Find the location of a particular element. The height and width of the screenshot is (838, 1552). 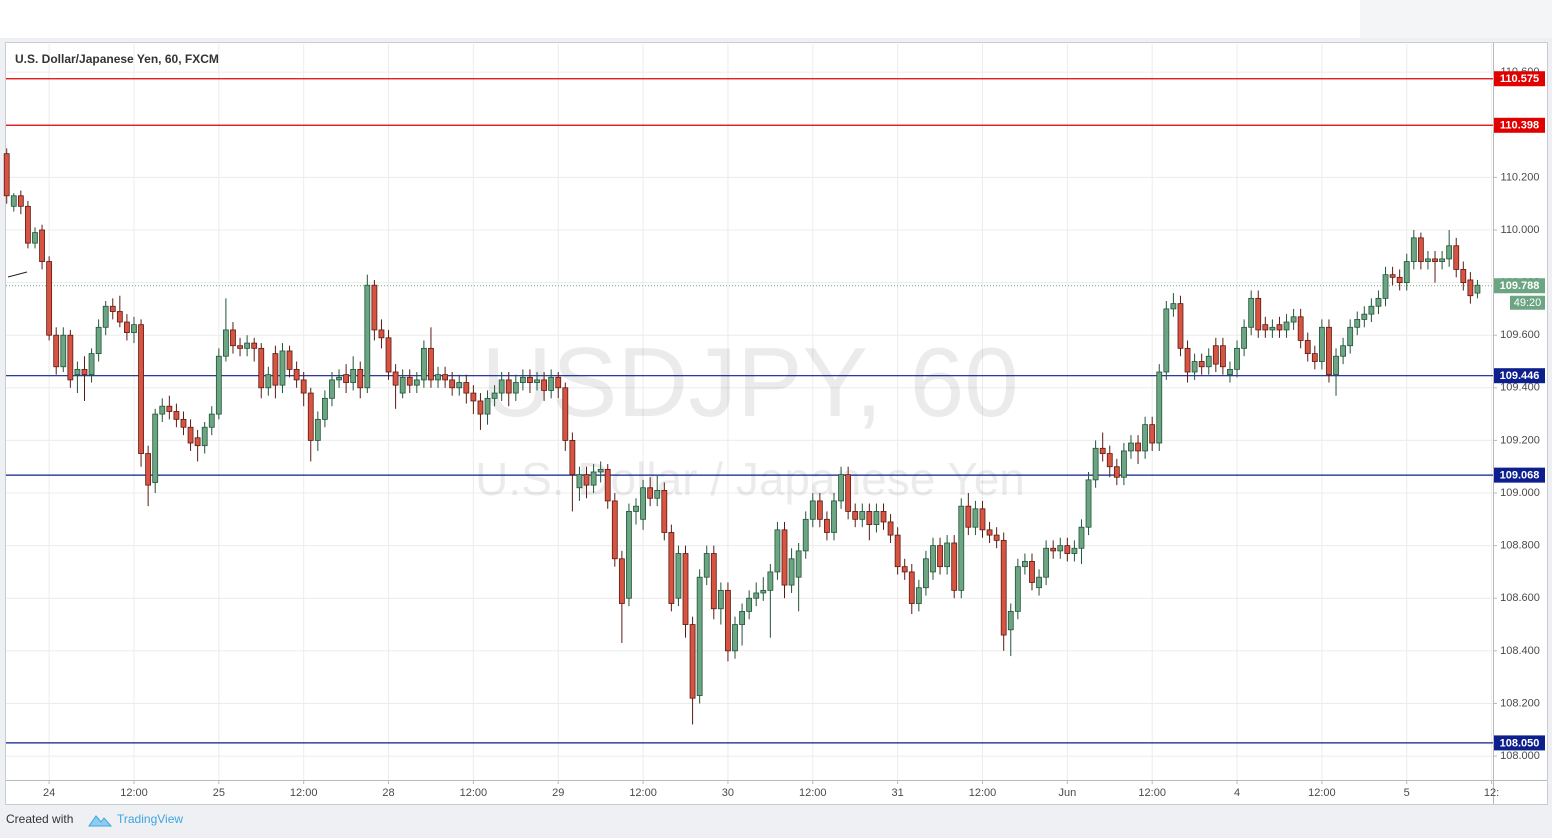

x-tick-label: 29 is located at coordinates (558, 793).